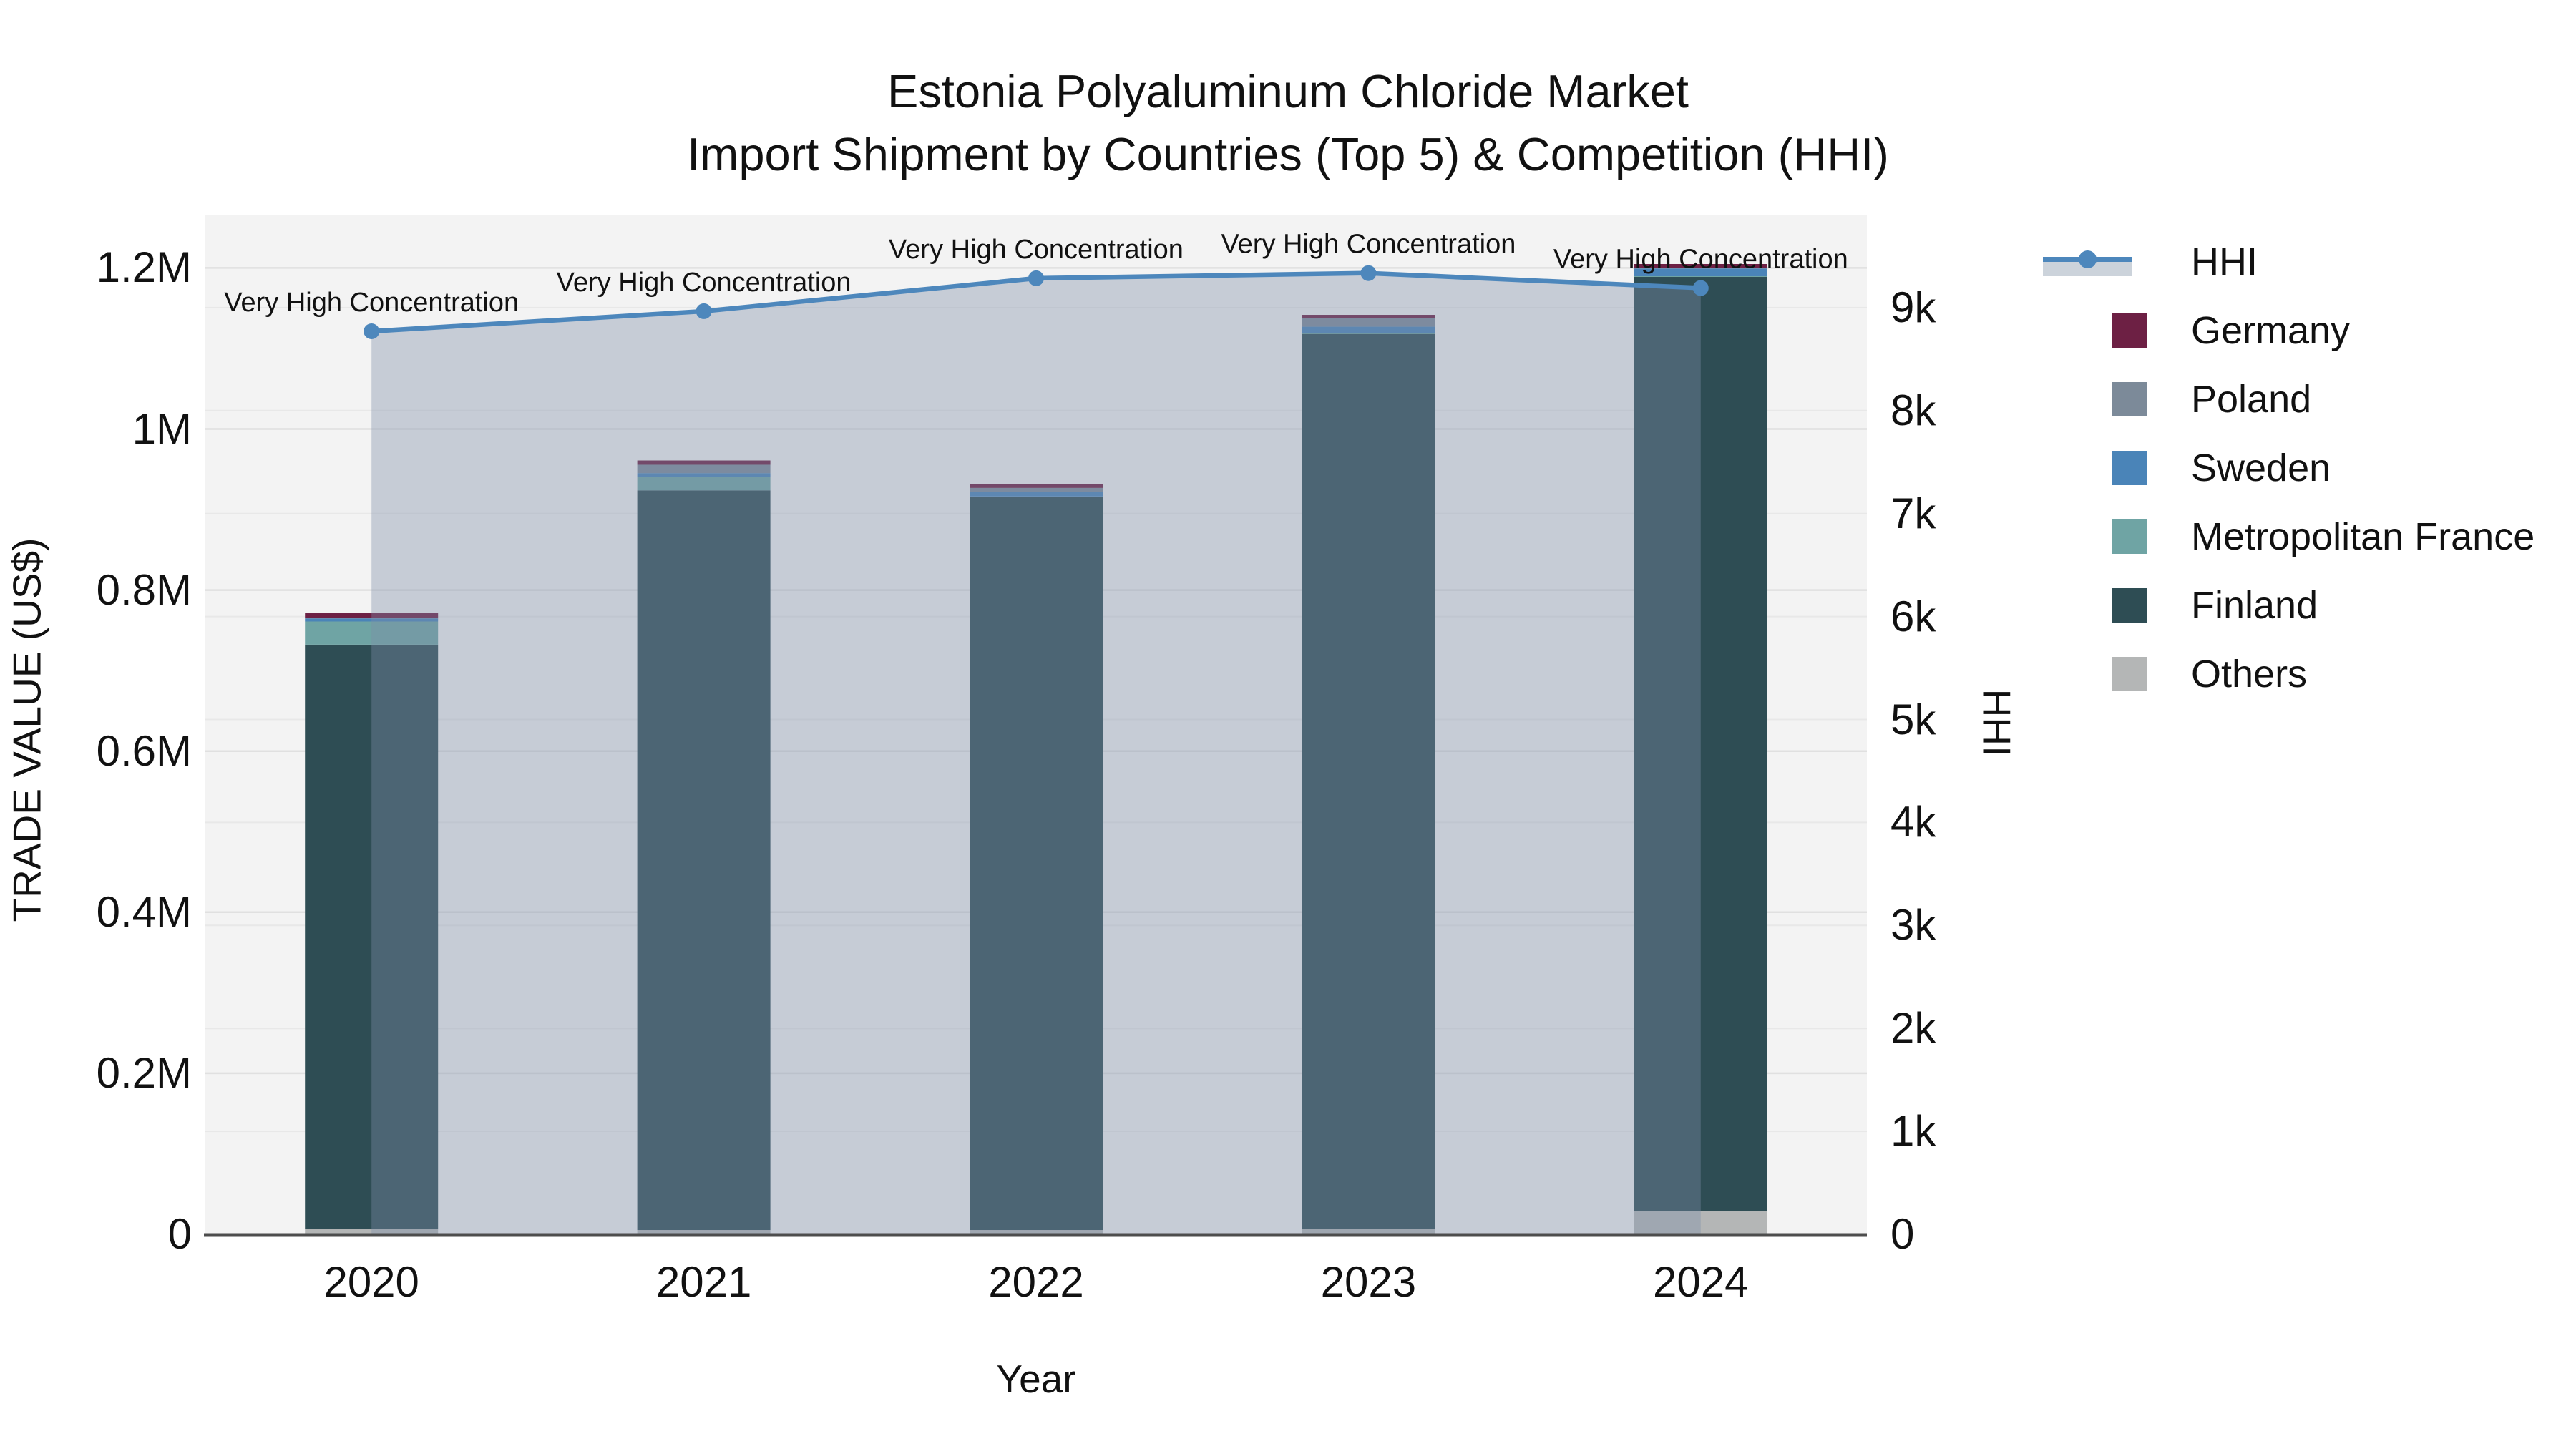 This screenshot has height=1449, width=2576. I want to click on y-right-tick-8k: 8k, so click(1913, 410).